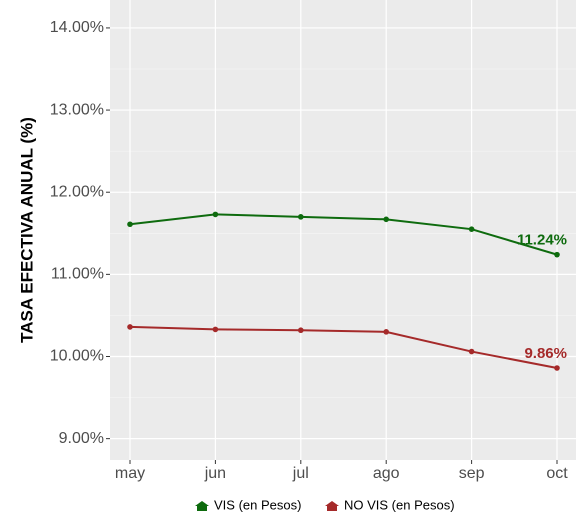  I want to click on x-tick-label: jun, so click(215, 473).